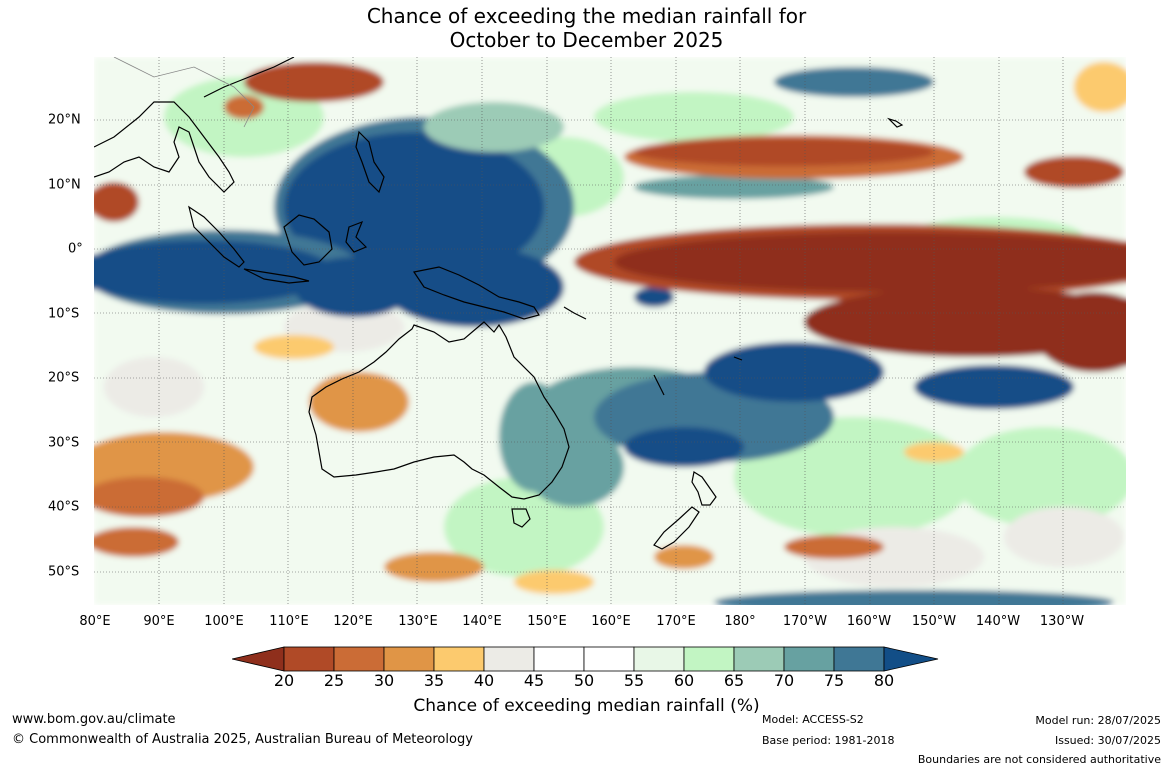 The image size is (1173, 770). I want to click on lon-label: 130°E, so click(418, 621).